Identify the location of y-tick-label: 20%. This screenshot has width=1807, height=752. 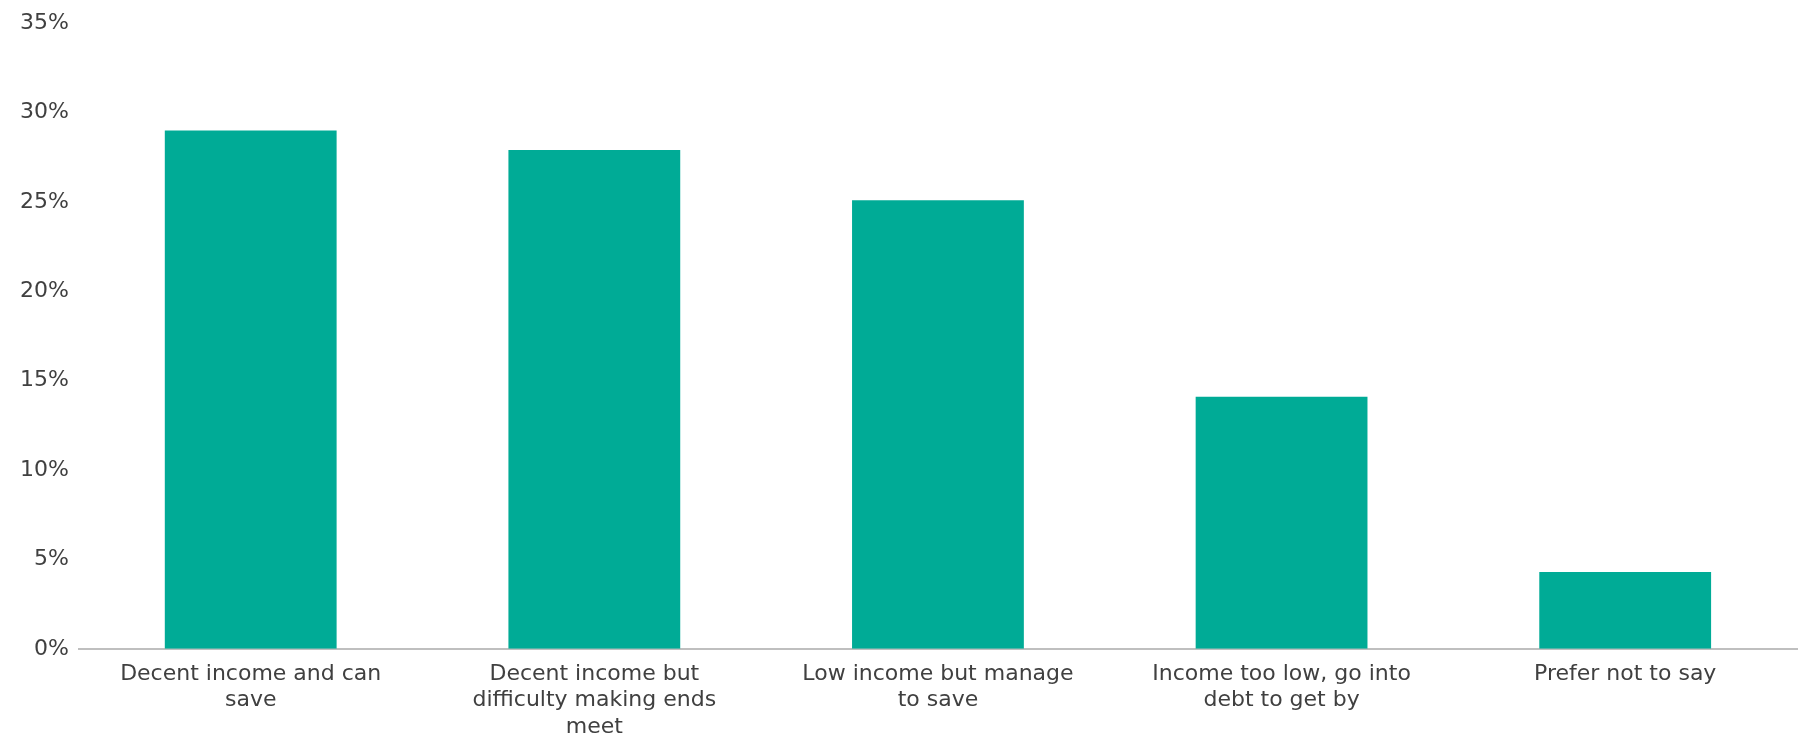
(44, 290).